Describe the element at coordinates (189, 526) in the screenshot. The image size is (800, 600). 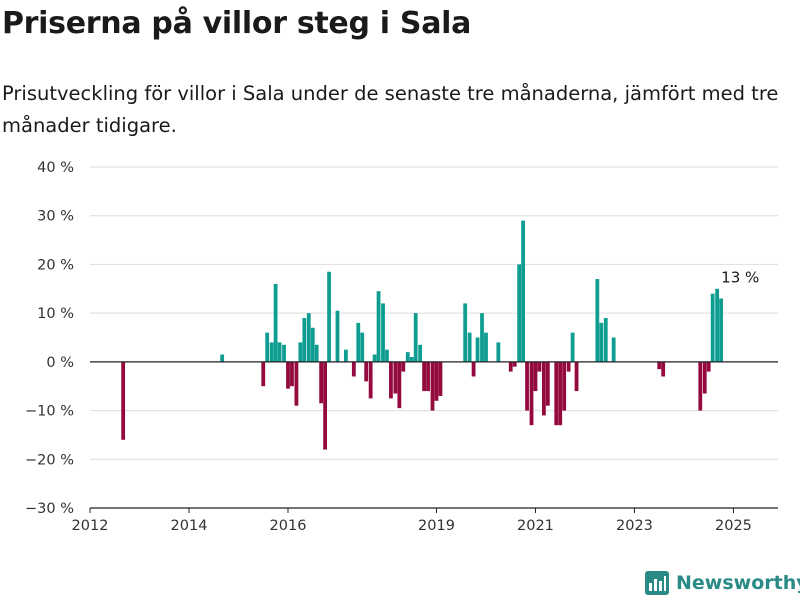
I see `x-tick-label: 2014` at that location.